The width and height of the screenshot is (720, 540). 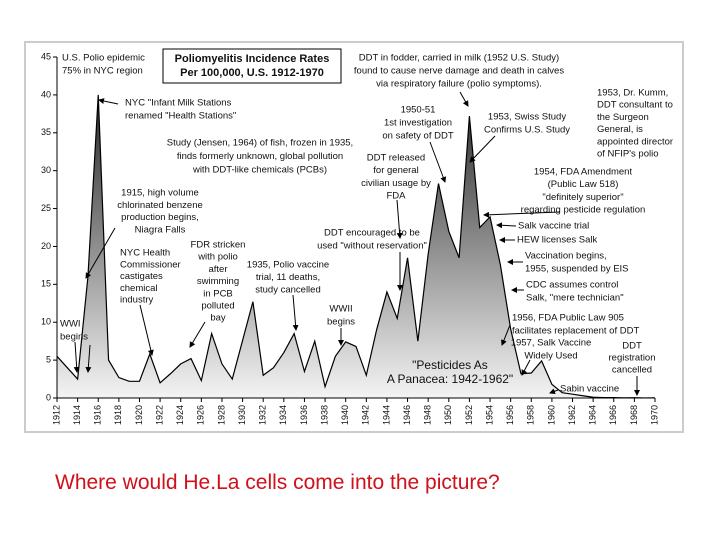 I want to click on annotation: bay, so click(x=218, y=318).